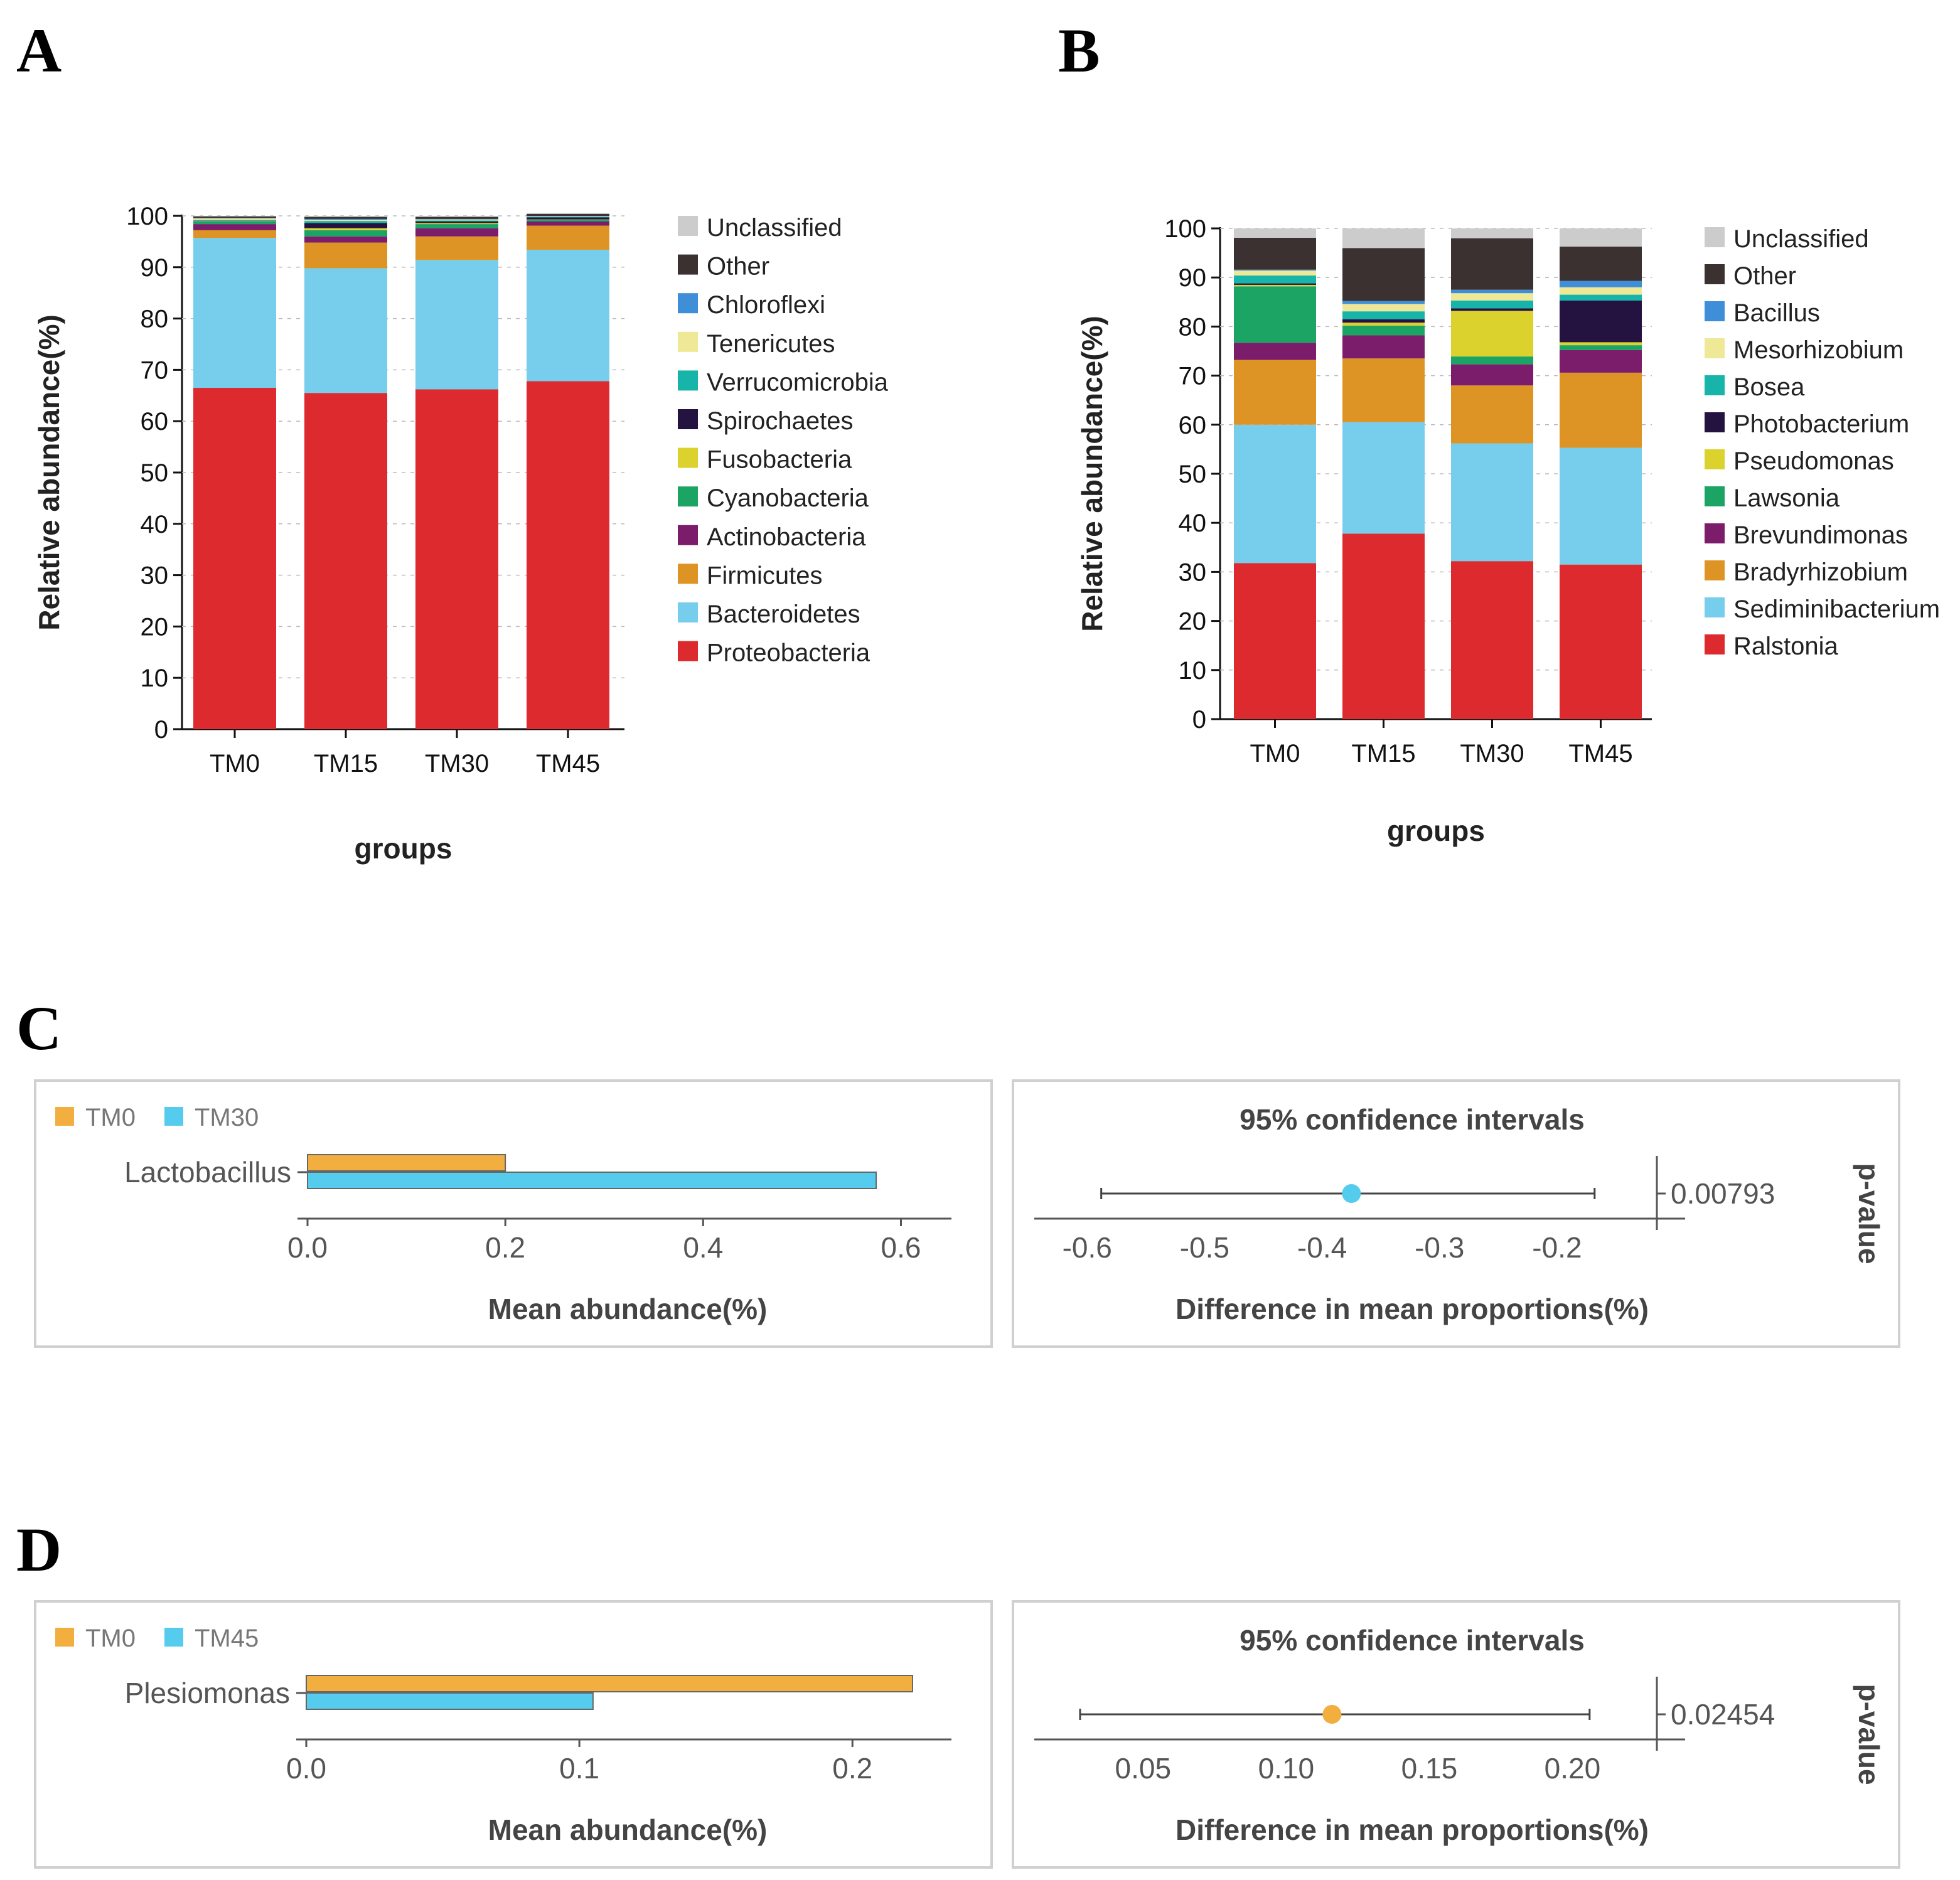 This screenshot has height=1880, width=1960. Describe the element at coordinates (688, 535) in the screenshot. I see `legend-swatch-actinobacteria` at that location.